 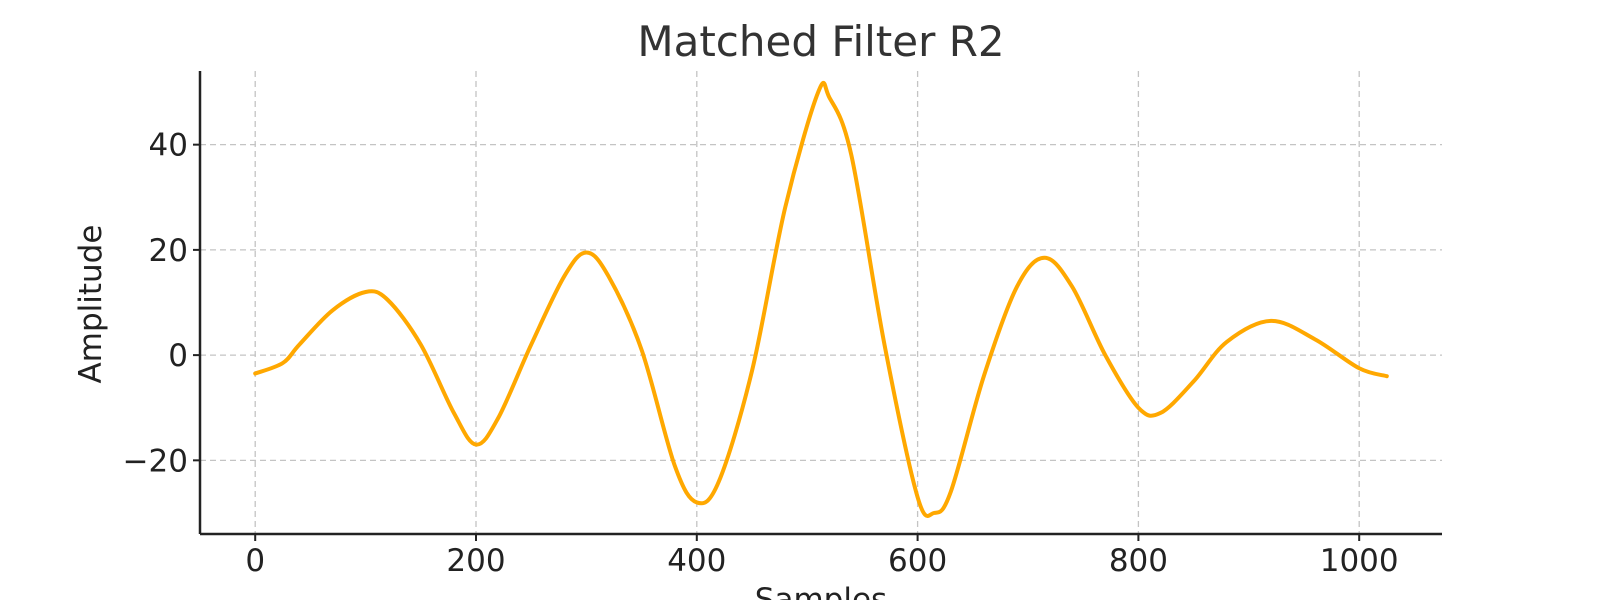 I want to click on x-tick-label: 600, so click(x=917, y=561).